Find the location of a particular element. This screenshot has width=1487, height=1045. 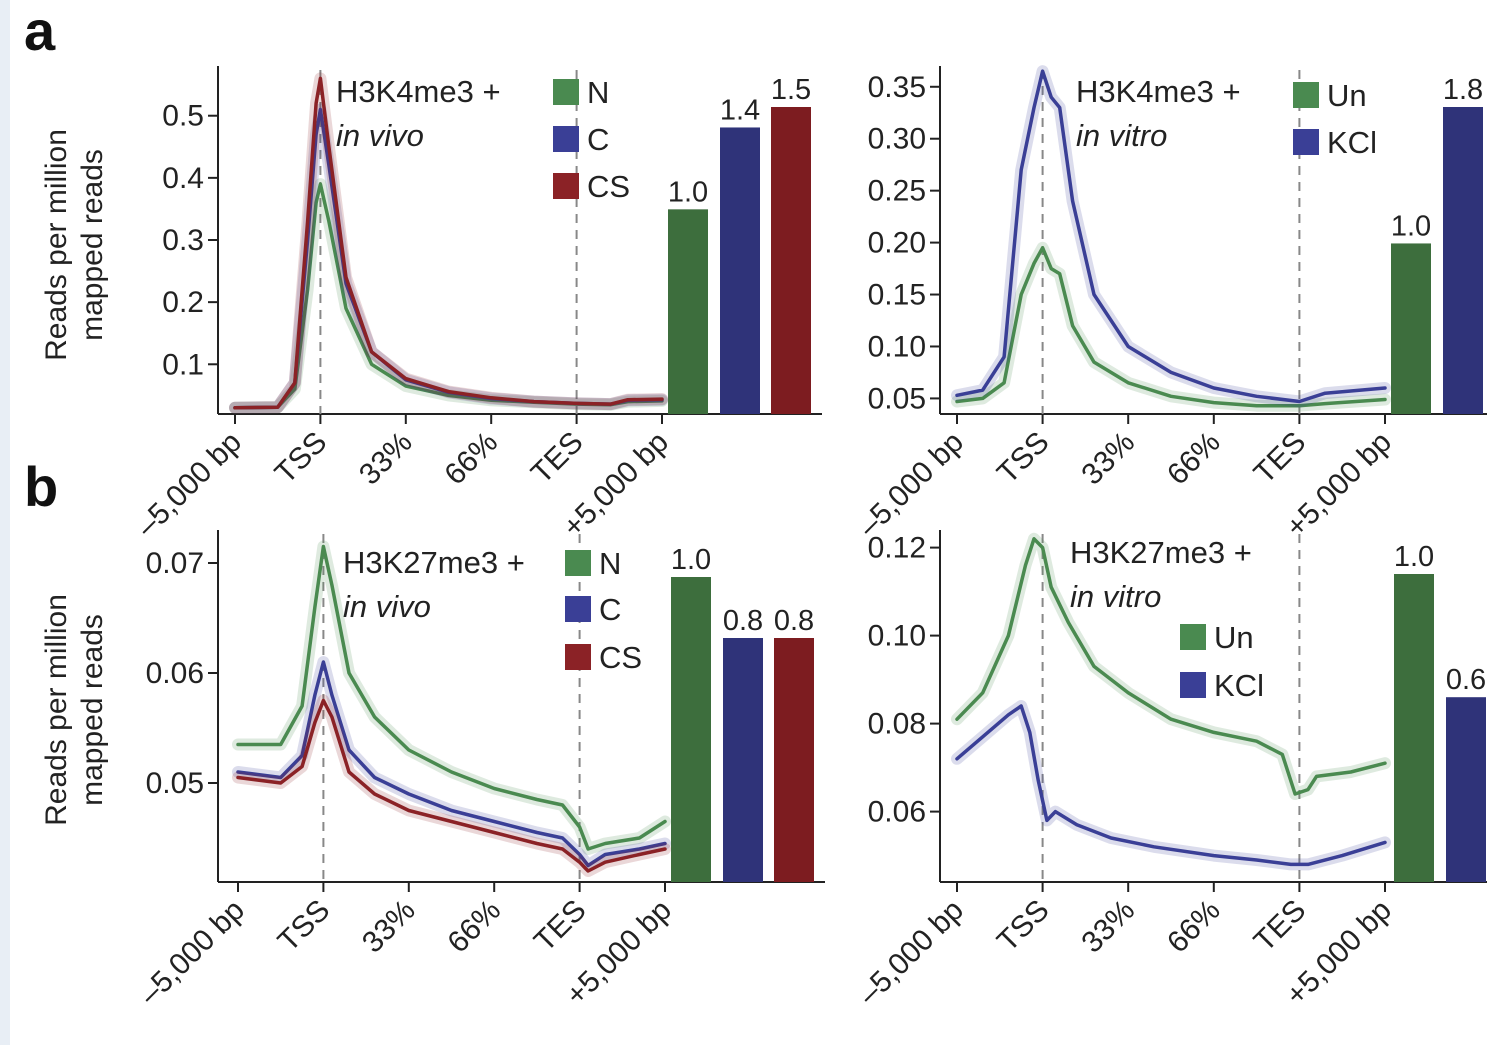

ylabel-bottom-line1: Reads per million is located at coordinates (56, 710).